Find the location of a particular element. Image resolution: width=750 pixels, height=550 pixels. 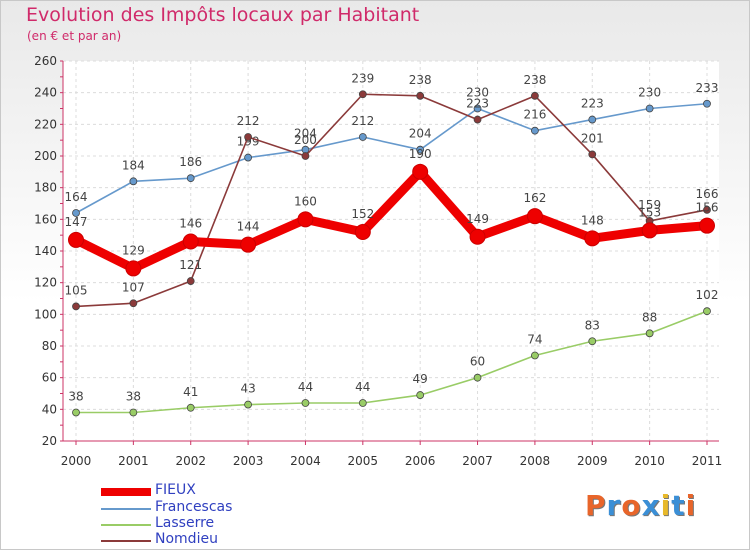

x-tick-label: 2004 is located at coordinates (305, 461).